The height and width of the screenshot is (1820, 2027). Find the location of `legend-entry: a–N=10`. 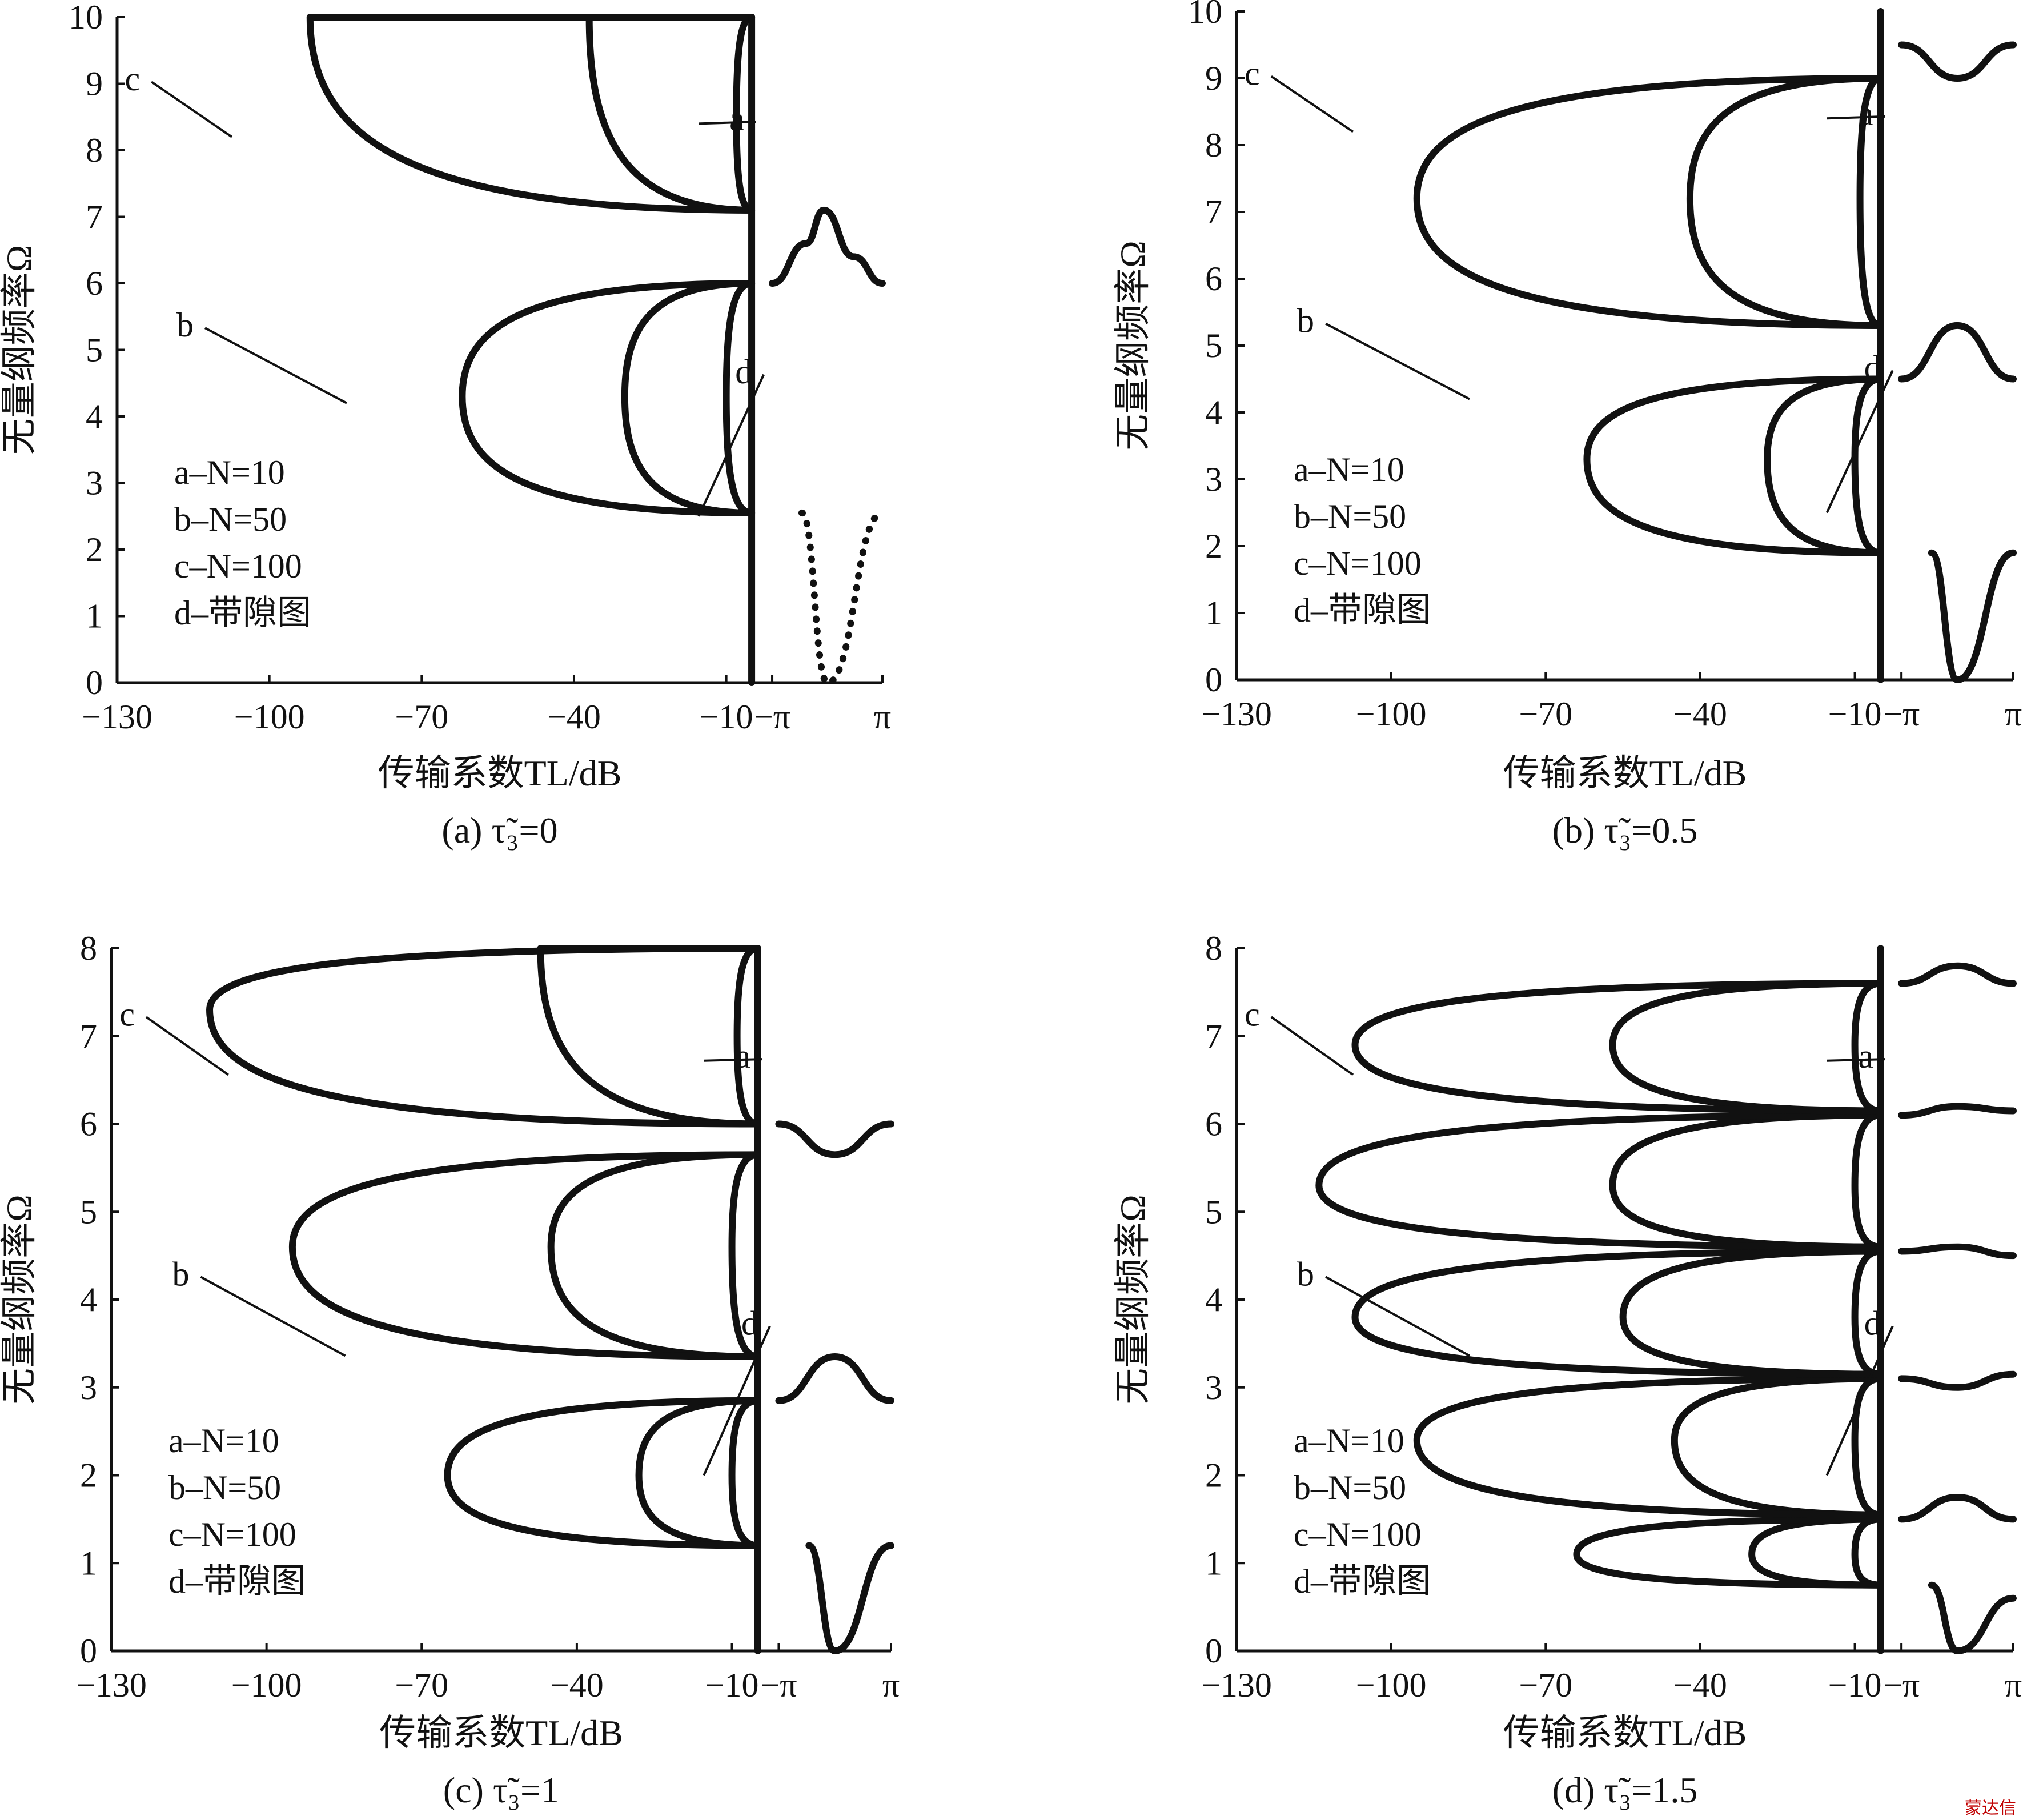

legend-entry: a–N=10 is located at coordinates (230, 472).